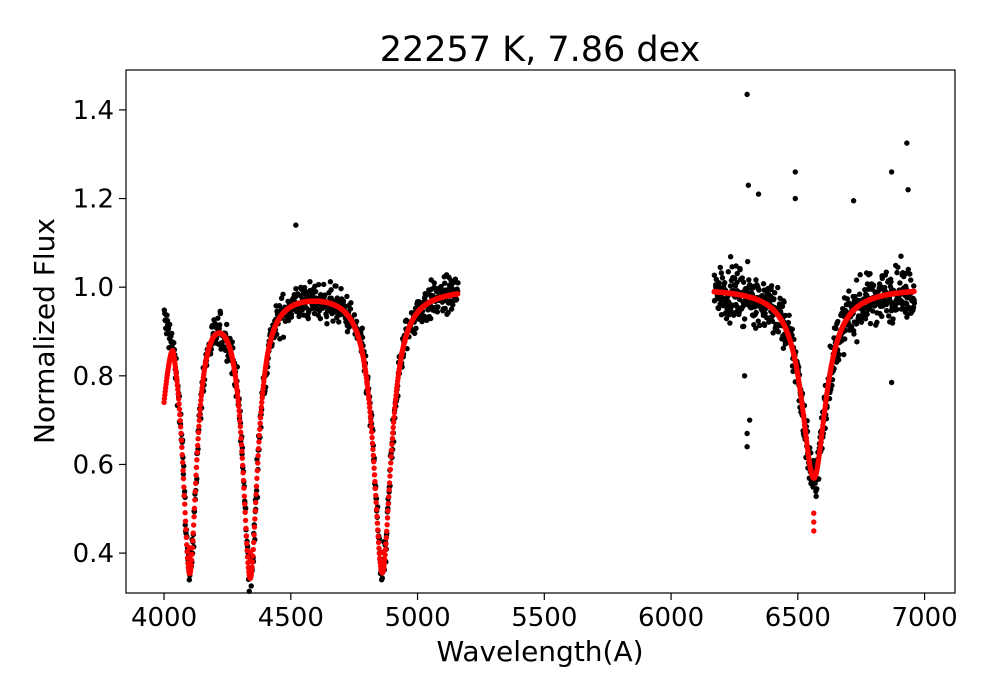 This screenshot has width=1000, height=700. Describe the element at coordinates (798, 618) in the screenshot. I see `x-tick-label: 6500` at that location.